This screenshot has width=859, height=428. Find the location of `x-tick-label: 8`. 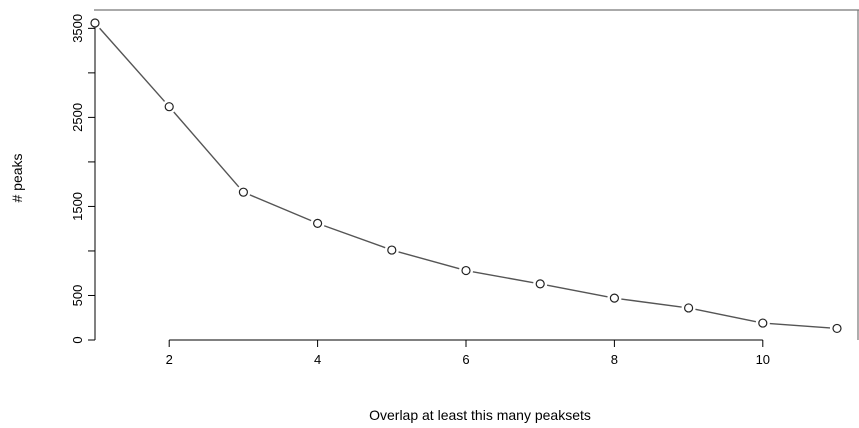

x-tick-label: 8 is located at coordinates (614, 359).